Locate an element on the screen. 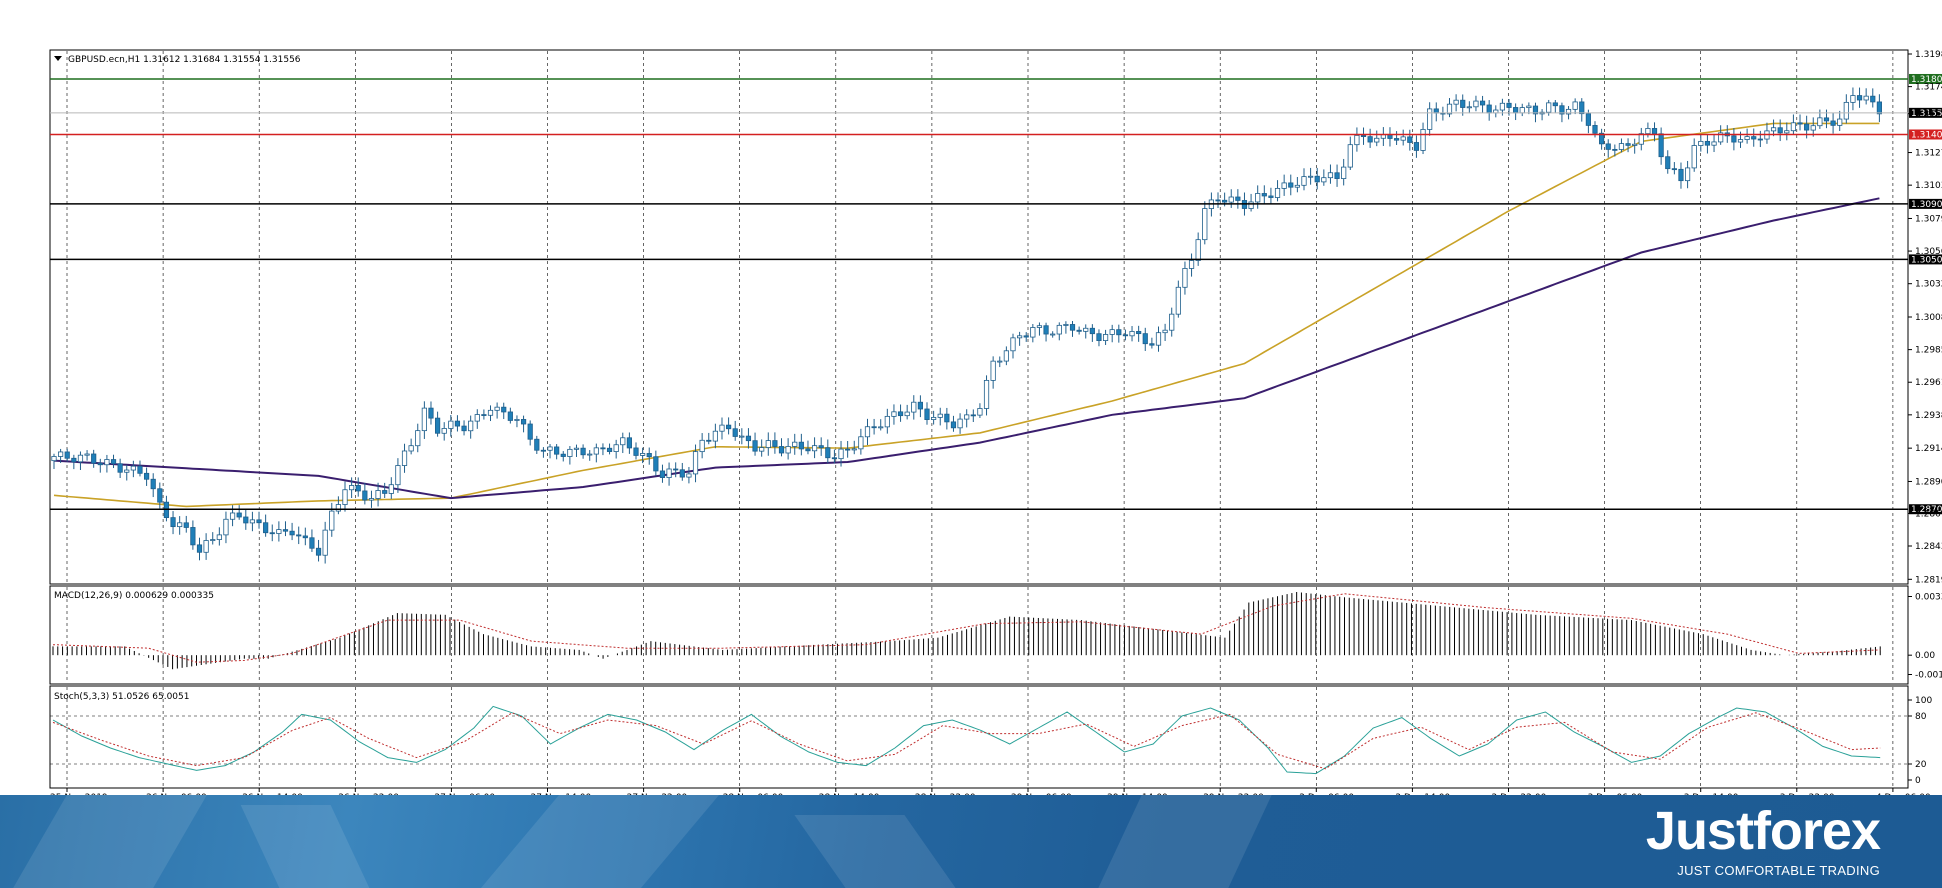 Image resolution: width=1942 pixels, height=888 pixels. price-tick-label: 1.30085 is located at coordinates (1928, 318).